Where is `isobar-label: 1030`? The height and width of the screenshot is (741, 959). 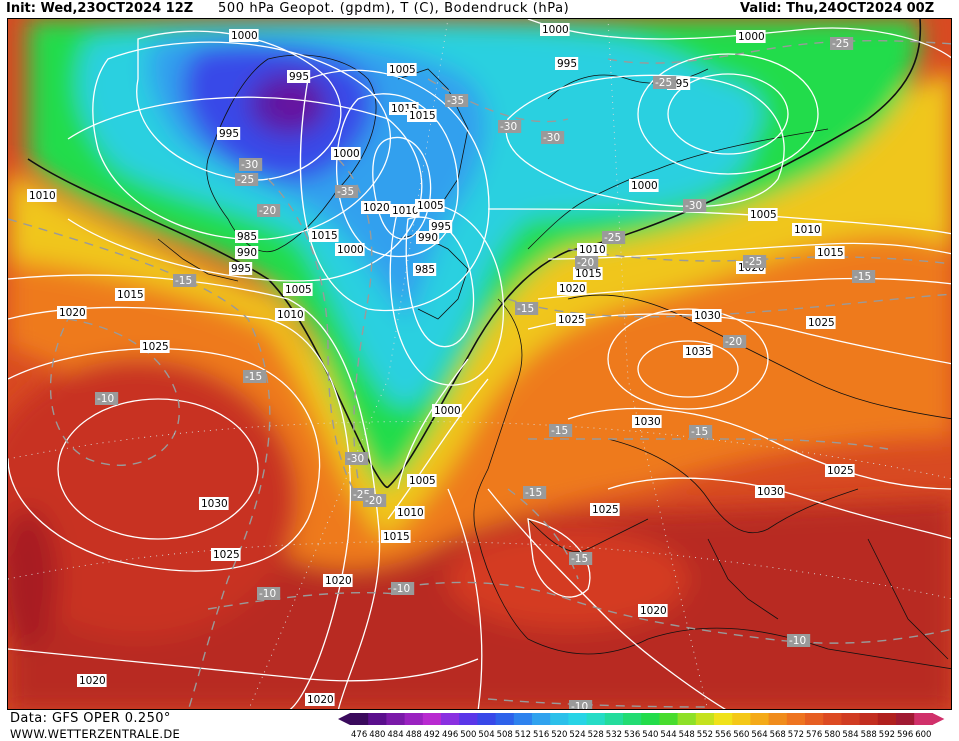
isobar-label: 1030 is located at coordinates (214, 504).